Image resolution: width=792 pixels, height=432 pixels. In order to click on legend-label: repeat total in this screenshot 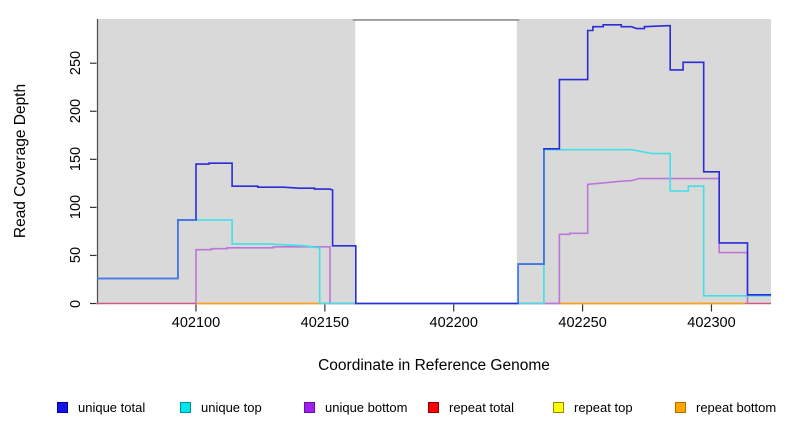, I will do `click(482, 407)`.